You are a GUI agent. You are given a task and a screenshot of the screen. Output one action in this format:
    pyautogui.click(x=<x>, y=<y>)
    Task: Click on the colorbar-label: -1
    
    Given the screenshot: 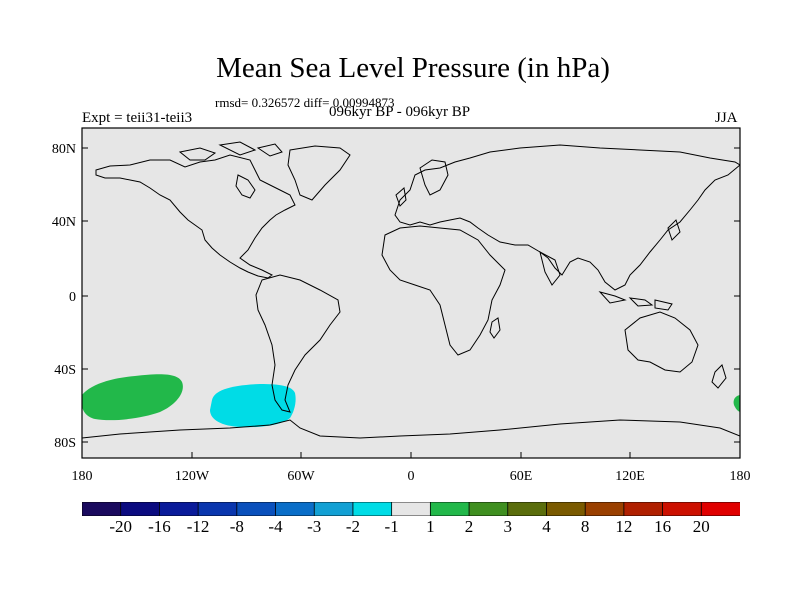 What is the action you would take?
    pyautogui.click(x=391, y=526)
    